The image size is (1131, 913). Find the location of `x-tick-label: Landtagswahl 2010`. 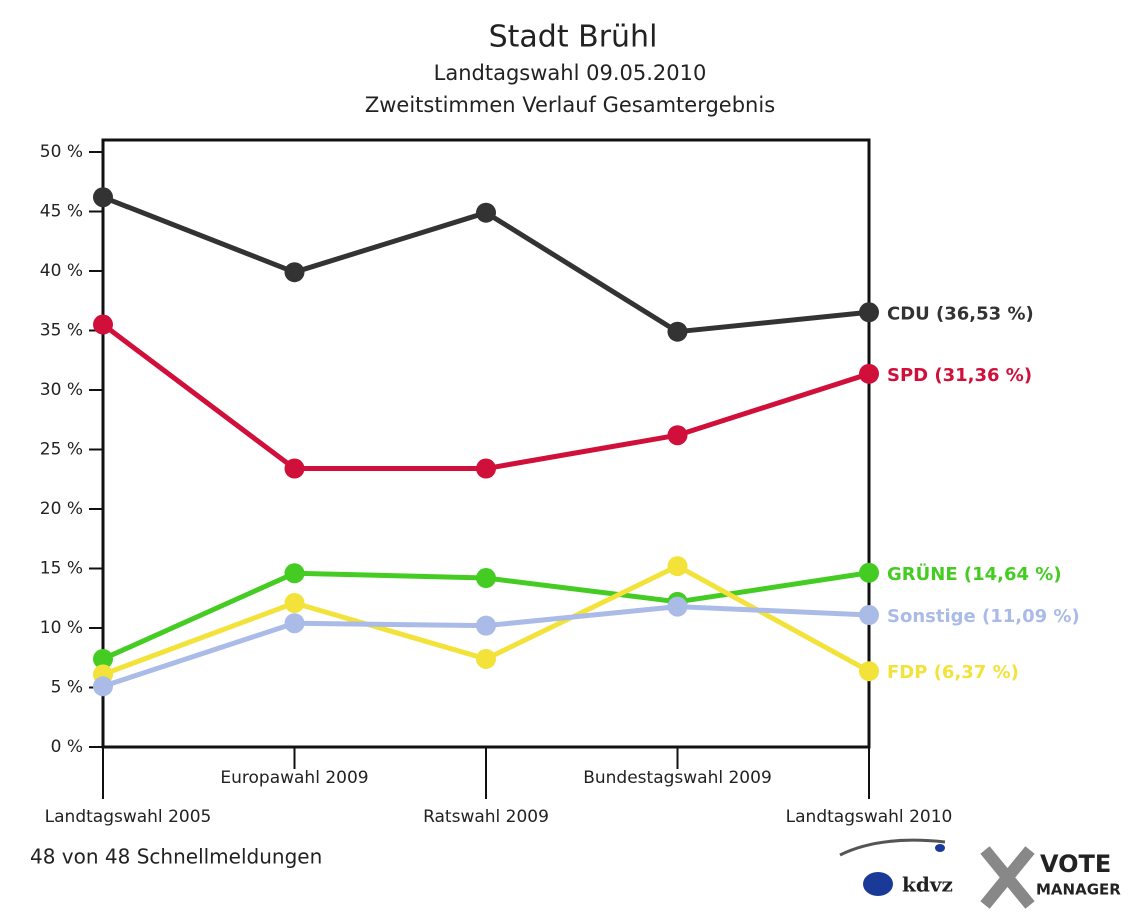

x-tick-label: Landtagswahl 2010 is located at coordinates (869, 817).